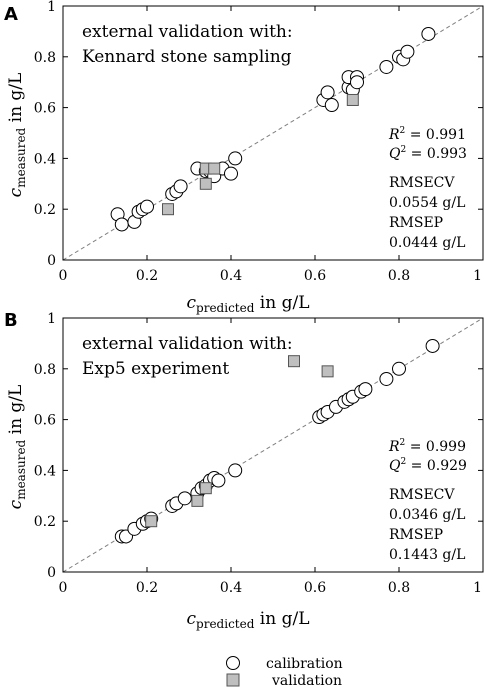  Describe the element at coordinates (304, 664) in the screenshot. I see `legend-calibration-label: calibration` at that location.